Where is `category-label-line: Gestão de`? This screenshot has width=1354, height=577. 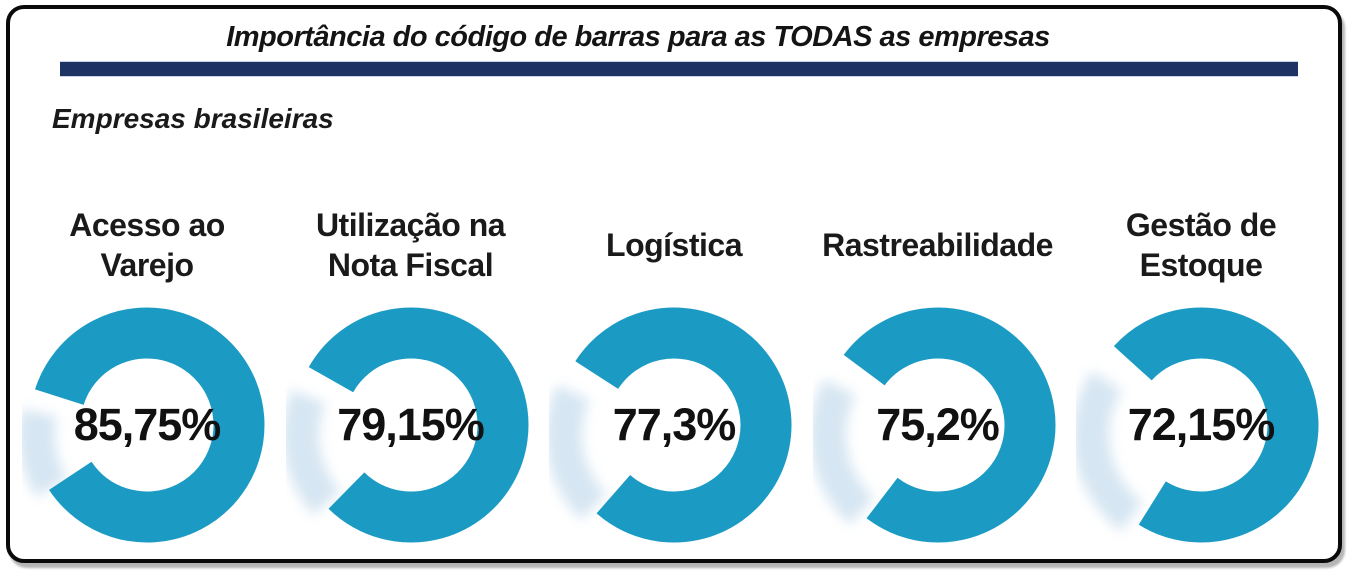 category-label-line: Gestão de is located at coordinates (1201, 225).